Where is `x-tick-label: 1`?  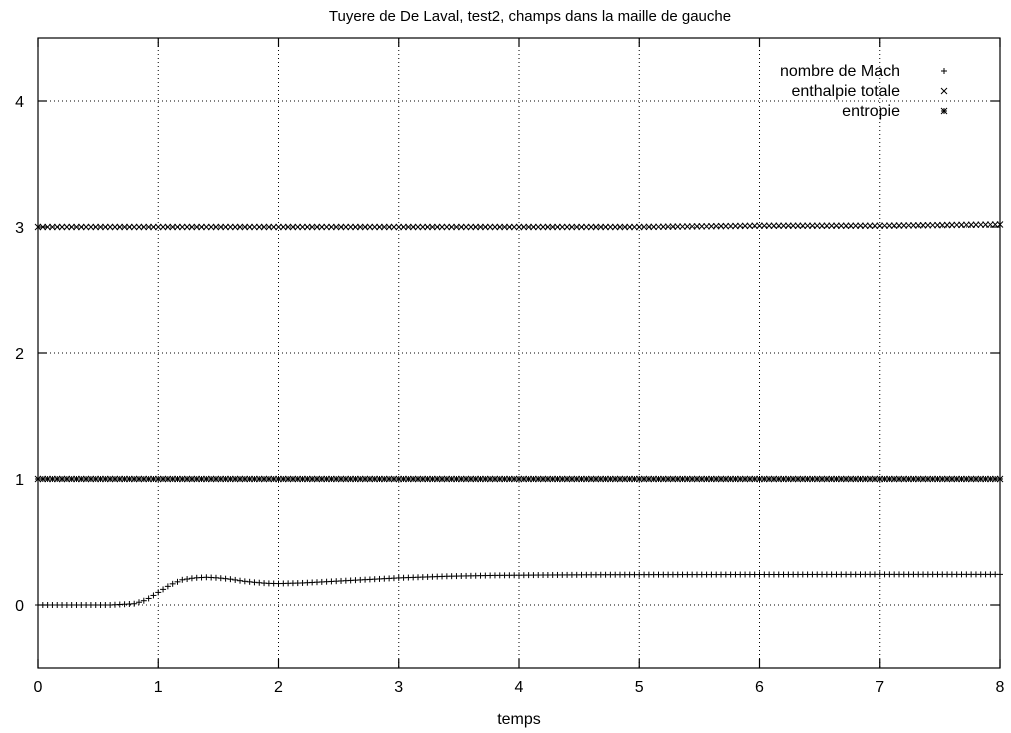 x-tick-label: 1 is located at coordinates (158, 687).